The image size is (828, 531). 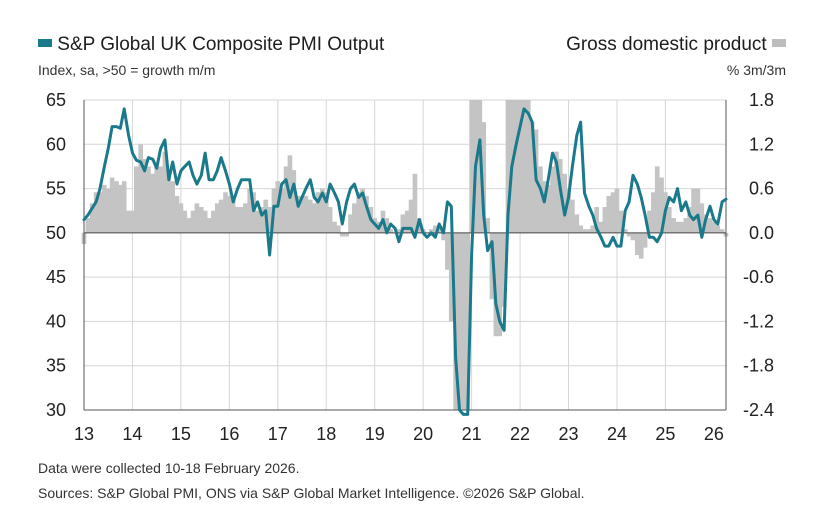 What do you see at coordinates (756, 70) in the screenshot?
I see `right-axis-note: % 3m/3m` at bounding box center [756, 70].